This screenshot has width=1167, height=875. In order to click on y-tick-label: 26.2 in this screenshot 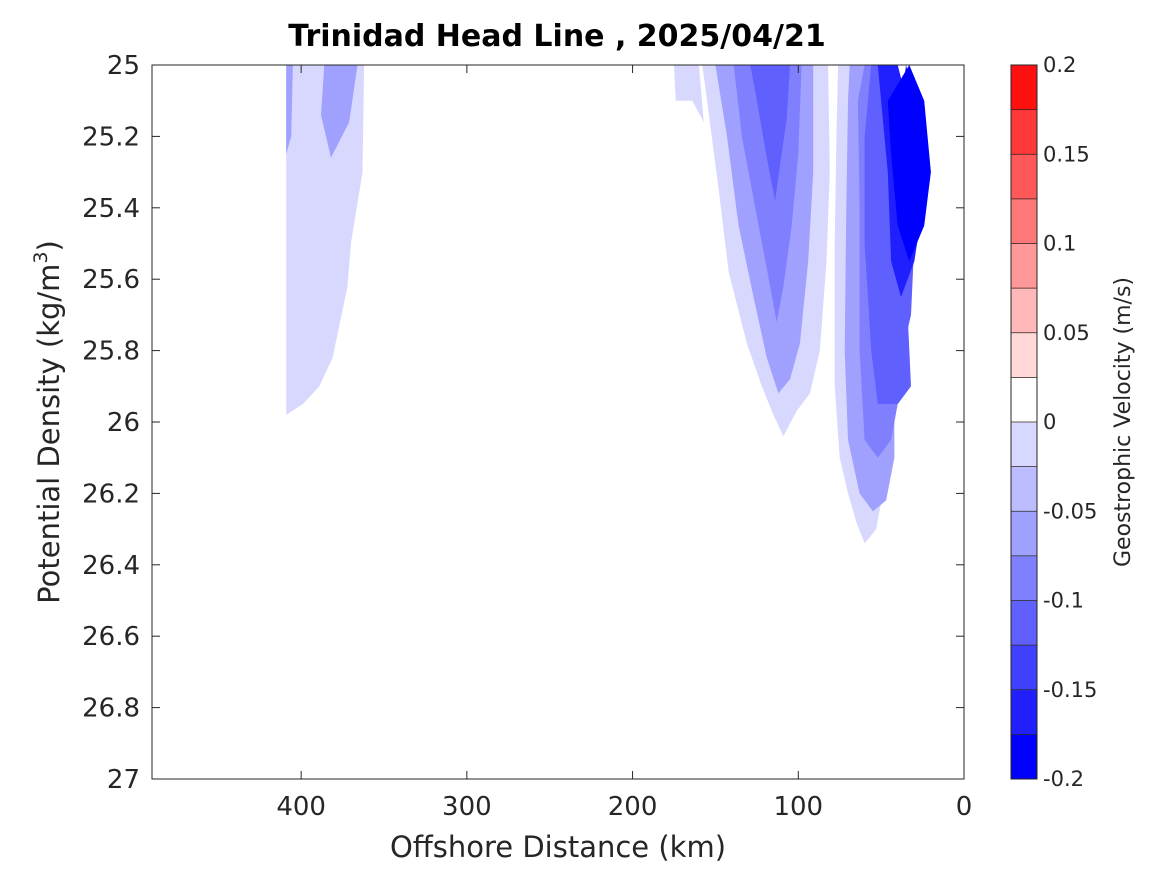, I will do `click(111, 494)`.